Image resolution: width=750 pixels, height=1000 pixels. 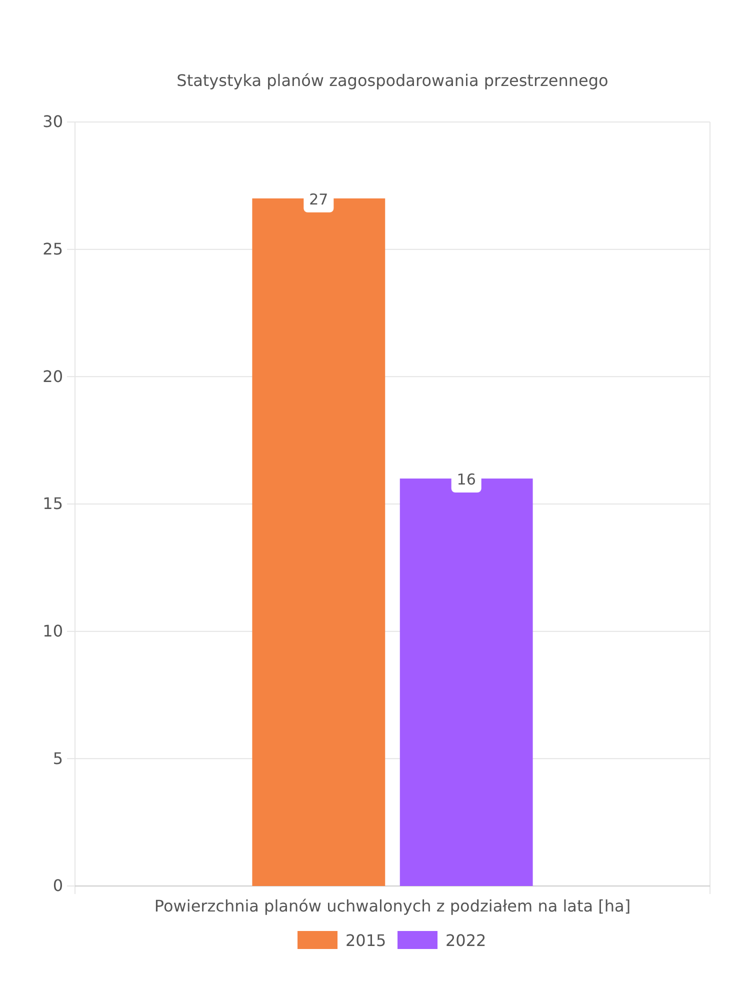 I want to click on y-tick-label: 15, so click(x=52, y=504).